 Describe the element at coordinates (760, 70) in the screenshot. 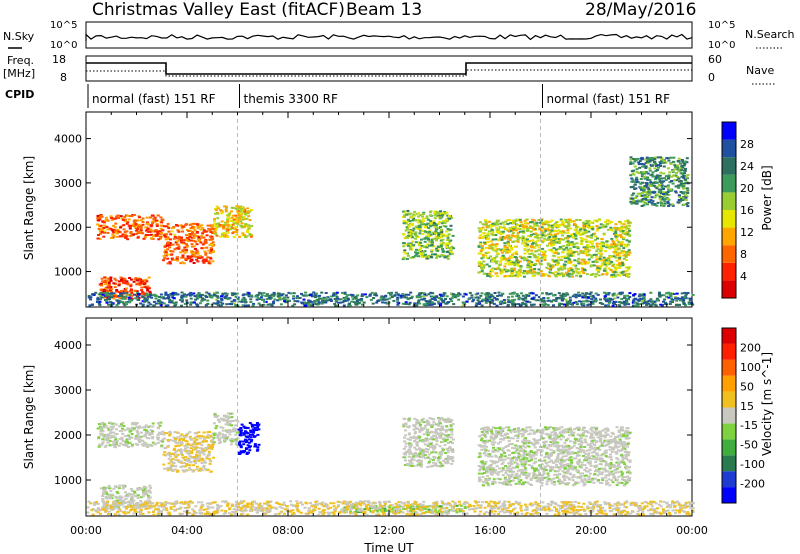

I see `nave-label: Nave` at that location.